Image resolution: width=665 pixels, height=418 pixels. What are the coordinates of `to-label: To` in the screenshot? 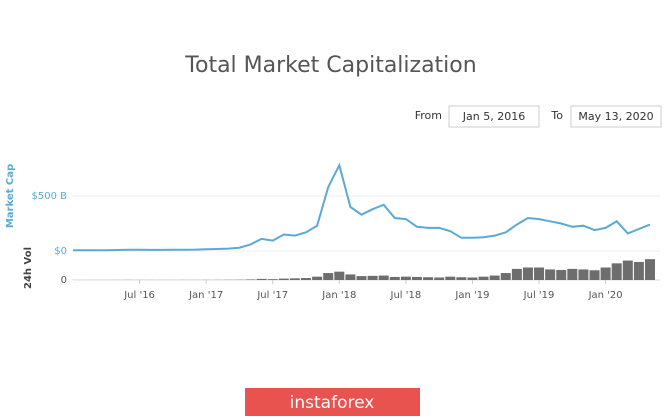 It's located at (556, 115).